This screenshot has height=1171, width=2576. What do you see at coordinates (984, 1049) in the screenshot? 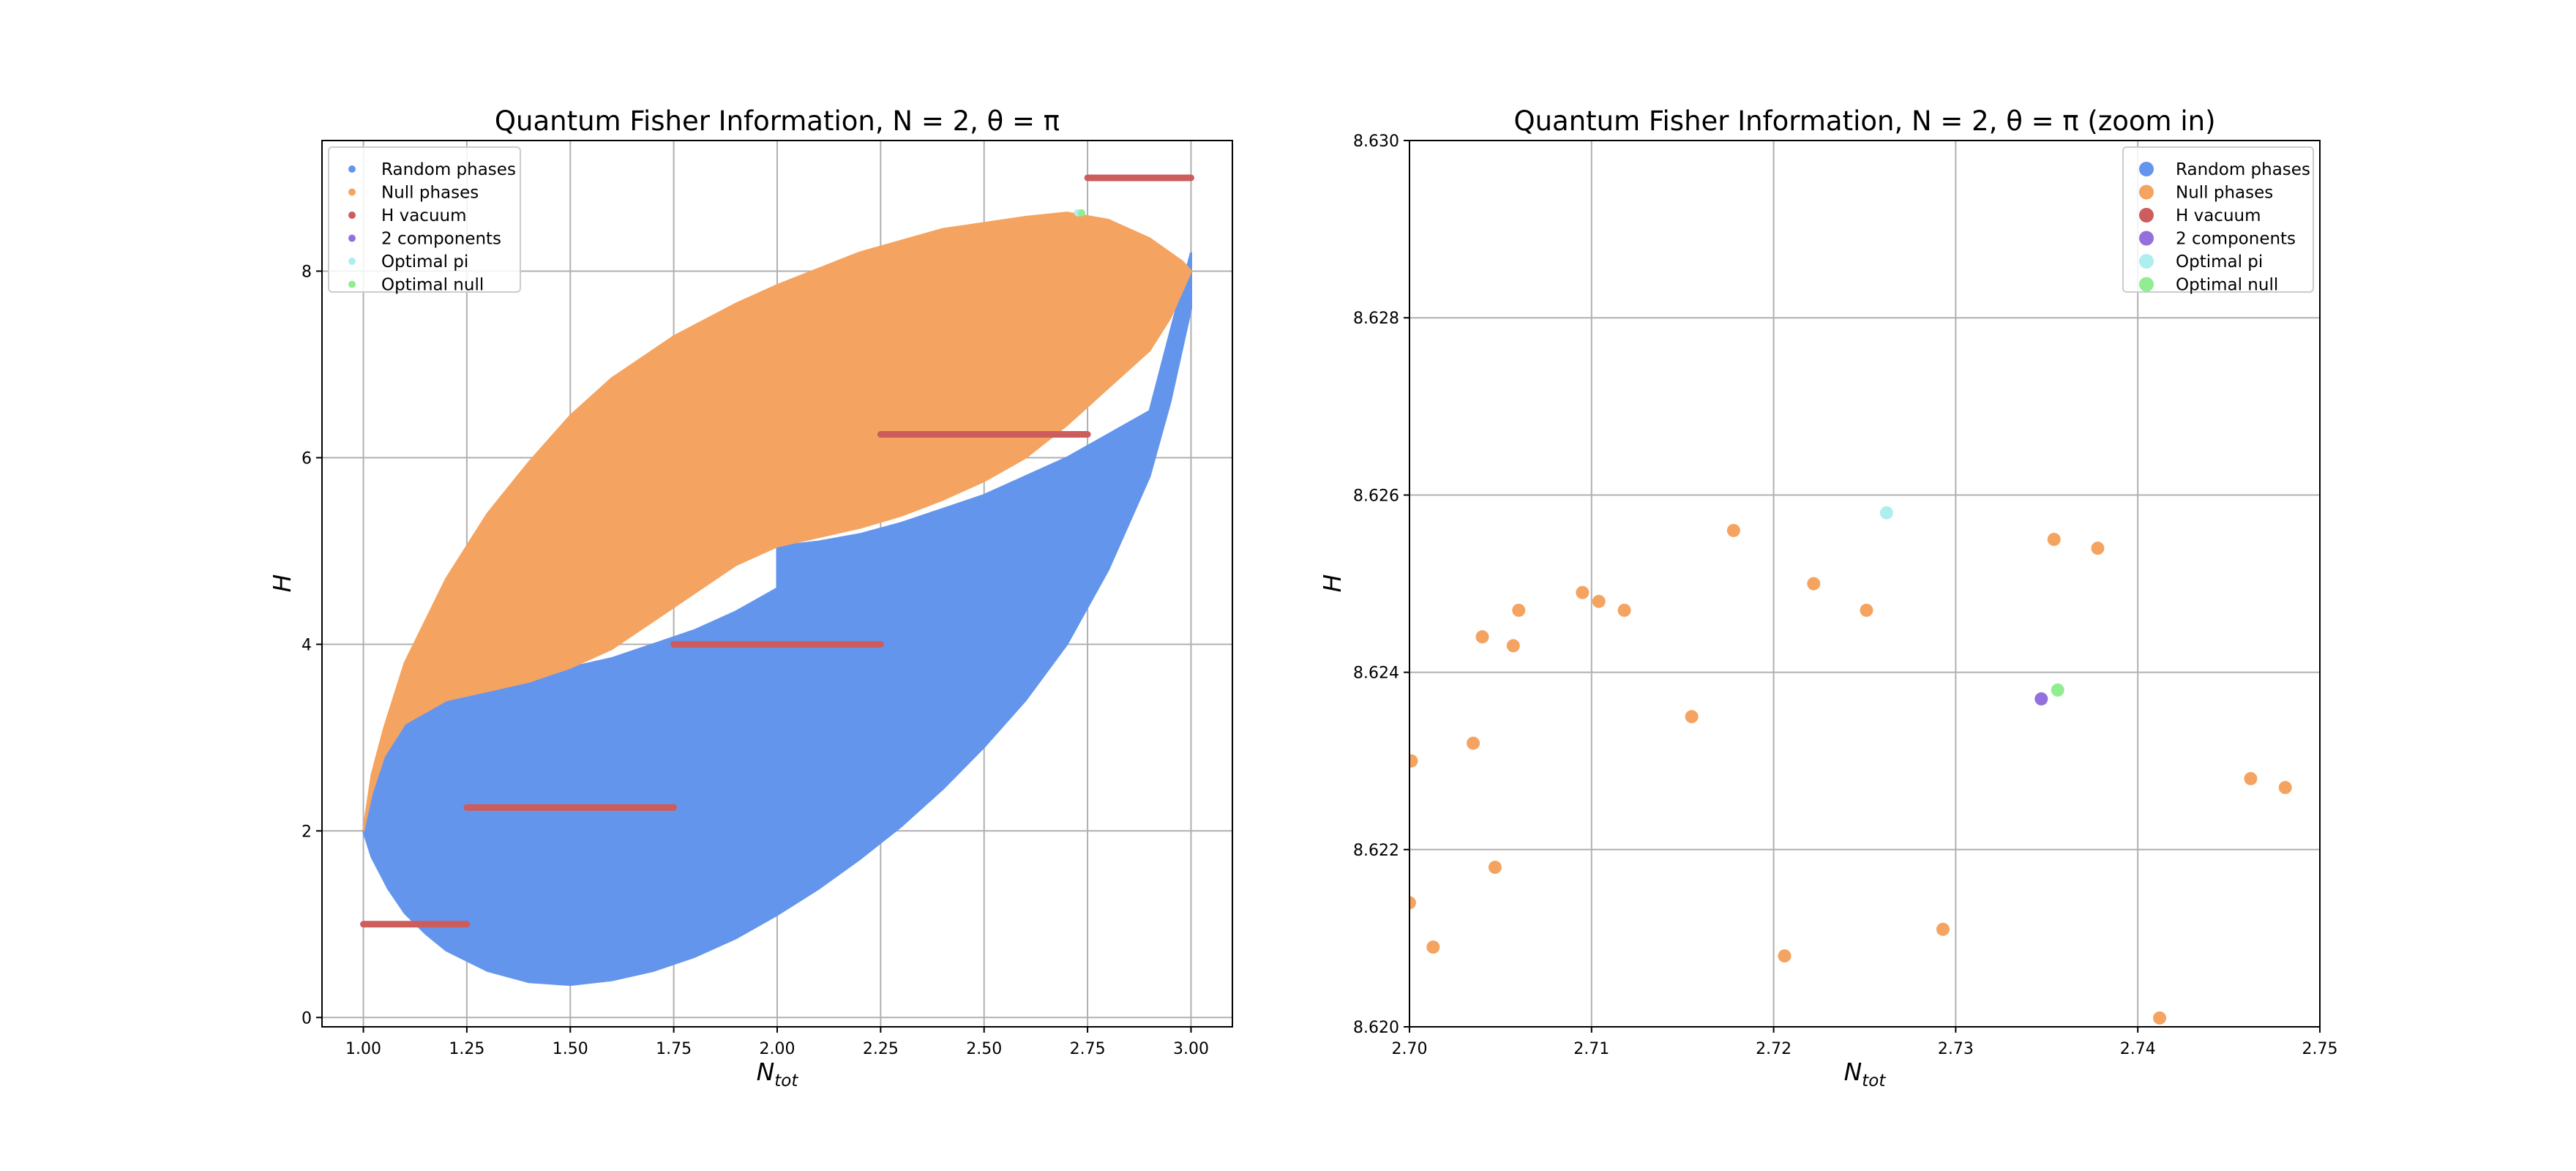
I see `x-tick-label: 2.50` at bounding box center [984, 1049].